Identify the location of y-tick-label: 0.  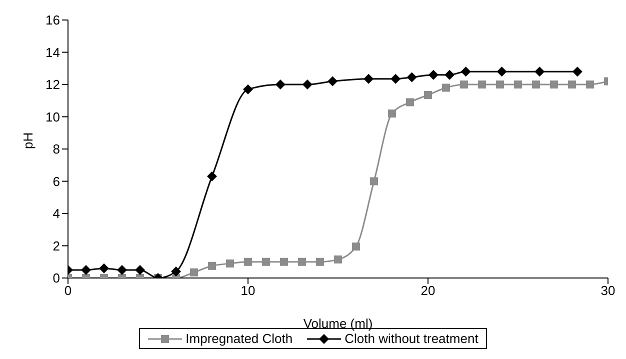
(56, 278).